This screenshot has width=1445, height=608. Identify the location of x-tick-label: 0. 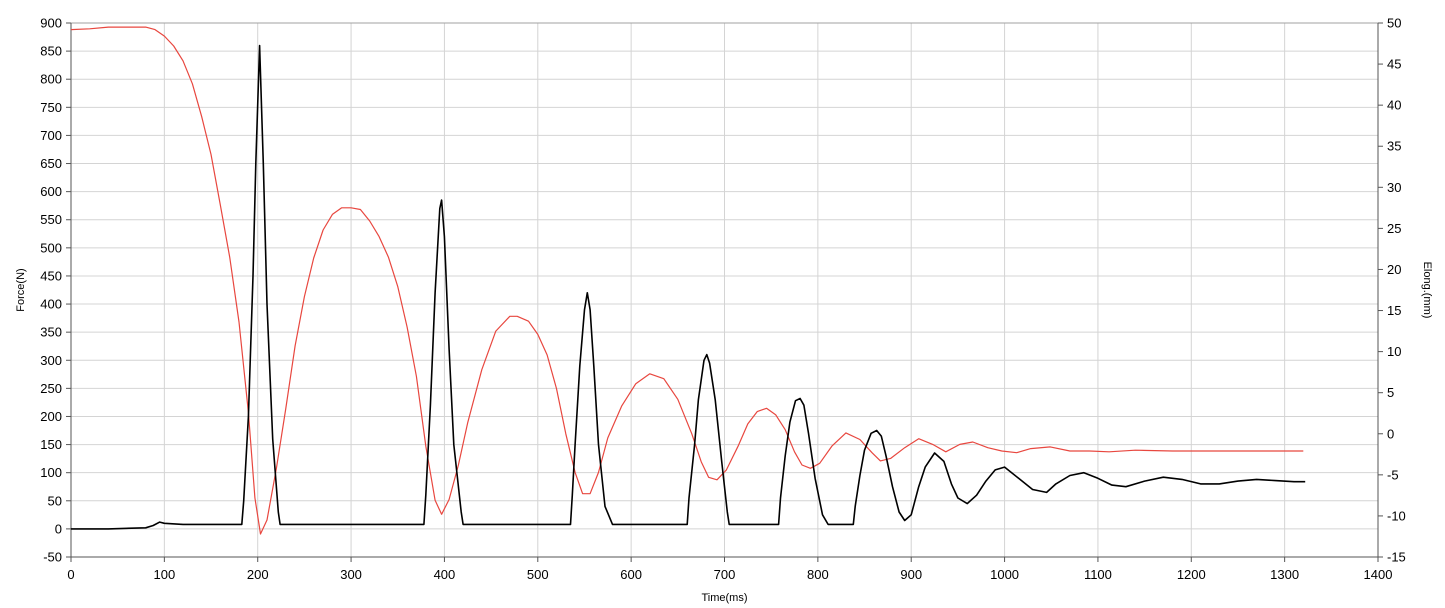
(70, 574).